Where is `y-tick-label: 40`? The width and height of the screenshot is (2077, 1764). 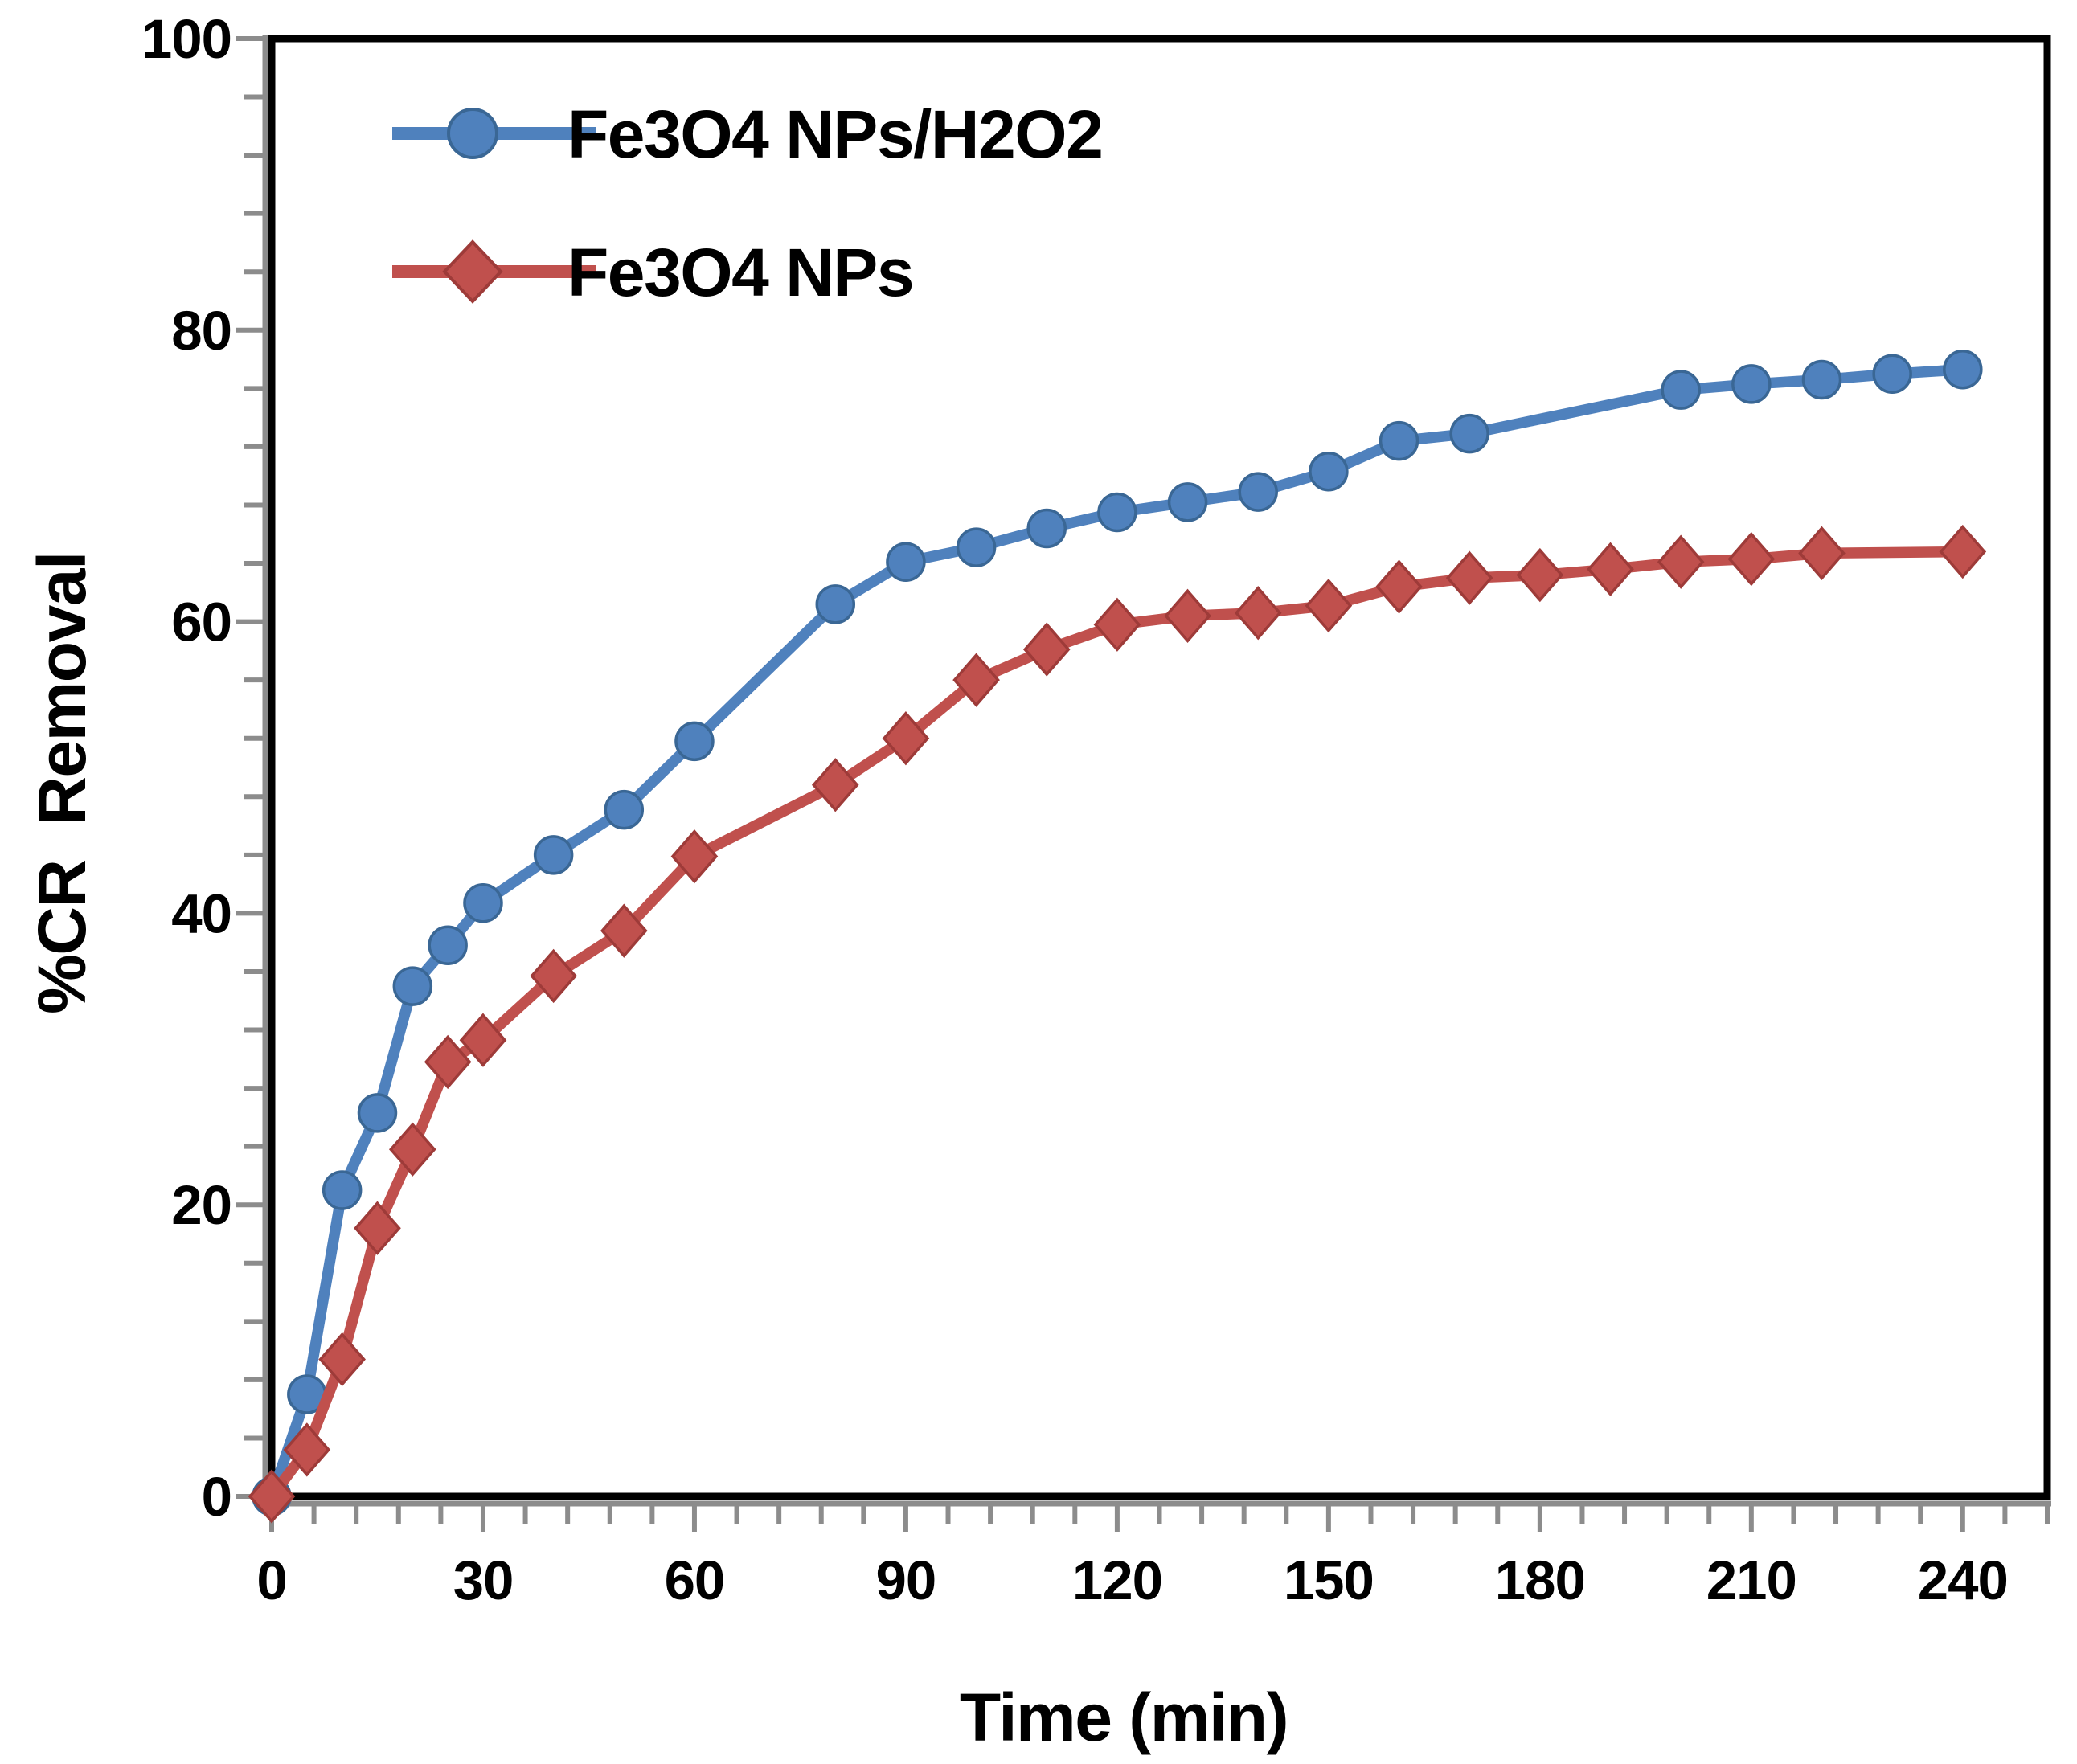
y-tick-label: 40 is located at coordinates (201, 913).